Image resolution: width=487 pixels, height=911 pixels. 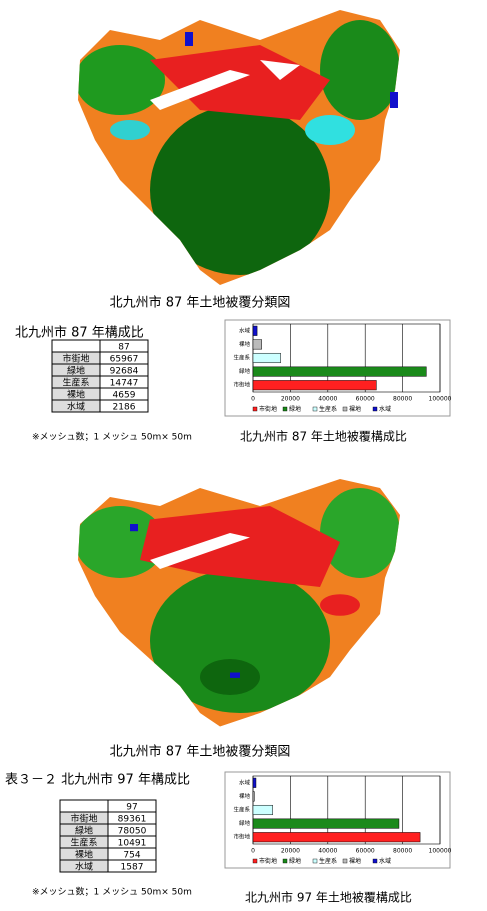 What do you see at coordinates (124, 360) in the screenshot?
I see `table-value: 65967` at bounding box center [124, 360].